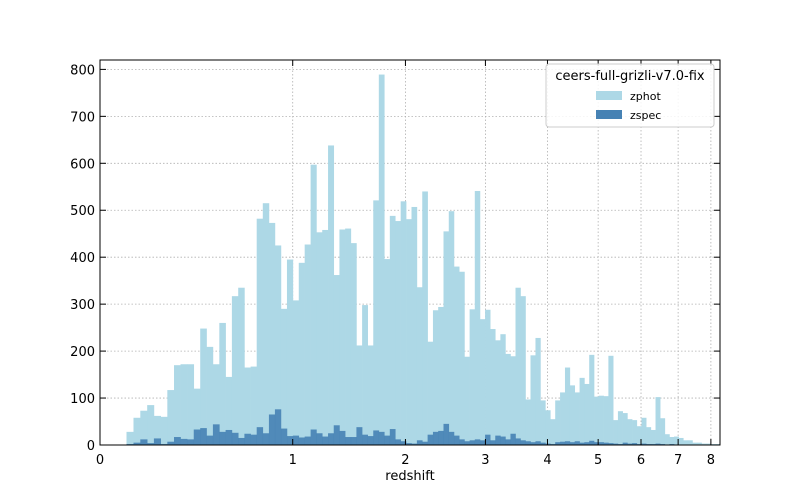 The height and width of the screenshot is (500, 800). What do you see at coordinates (678, 460) in the screenshot?
I see `x-tick-label: 7` at bounding box center [678, 460].